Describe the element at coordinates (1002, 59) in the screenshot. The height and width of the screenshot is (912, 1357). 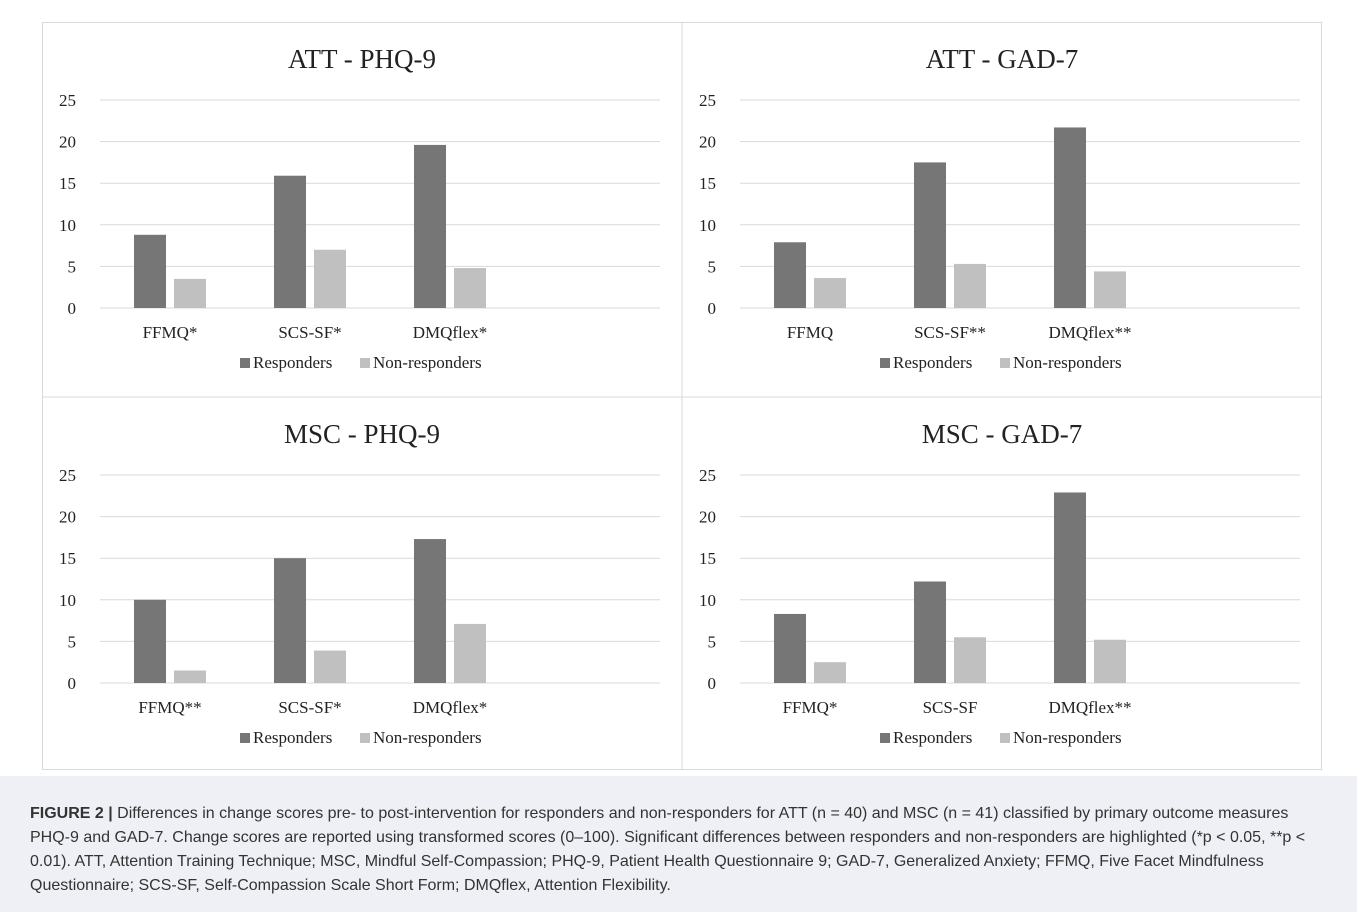
I see `chart-title: ATT - GAD-7` at that location.